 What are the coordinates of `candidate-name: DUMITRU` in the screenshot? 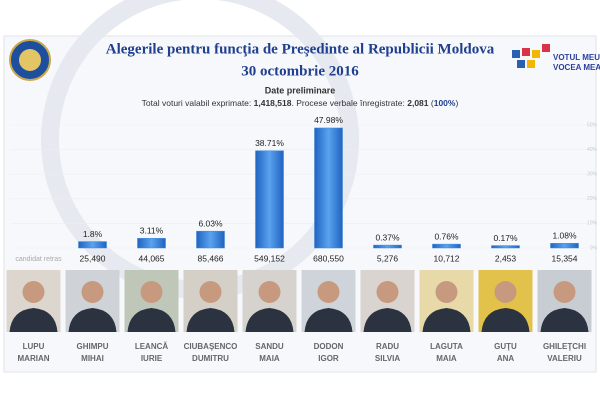 It's located at (210, 358).